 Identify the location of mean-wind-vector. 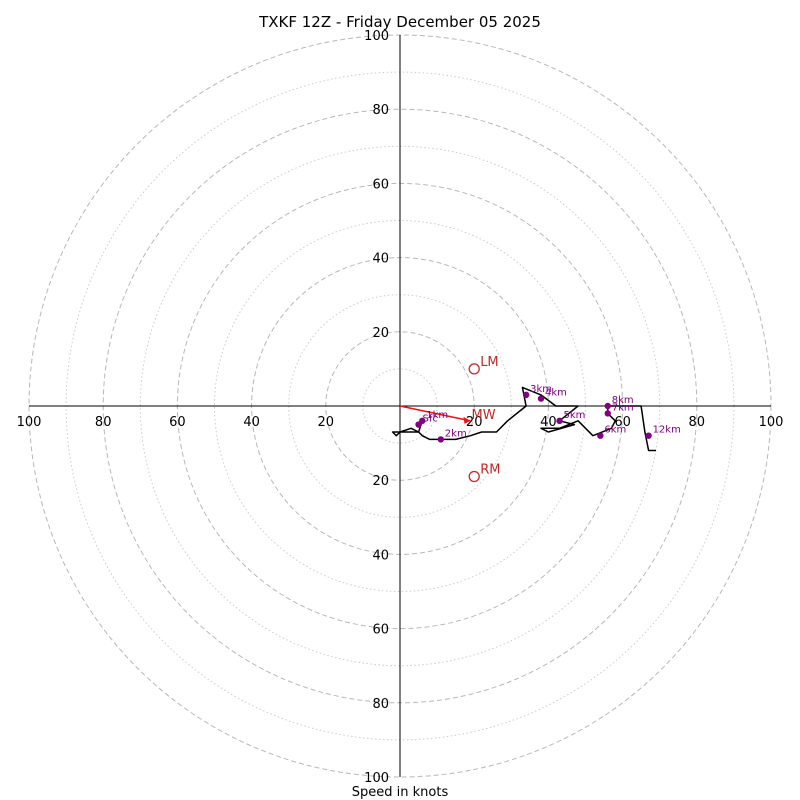
(435, 413).